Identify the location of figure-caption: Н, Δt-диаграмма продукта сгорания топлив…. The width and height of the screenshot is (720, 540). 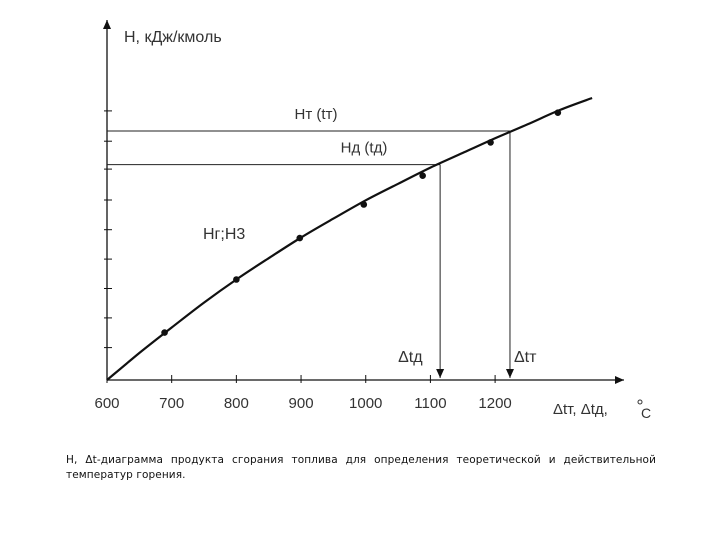
(361, 467).